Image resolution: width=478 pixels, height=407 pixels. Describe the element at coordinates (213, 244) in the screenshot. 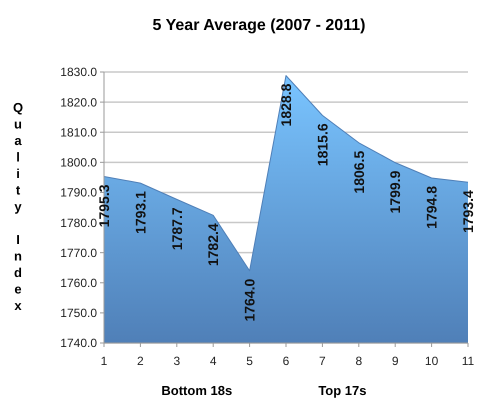

I see `data-label: 1782.4` at that location.